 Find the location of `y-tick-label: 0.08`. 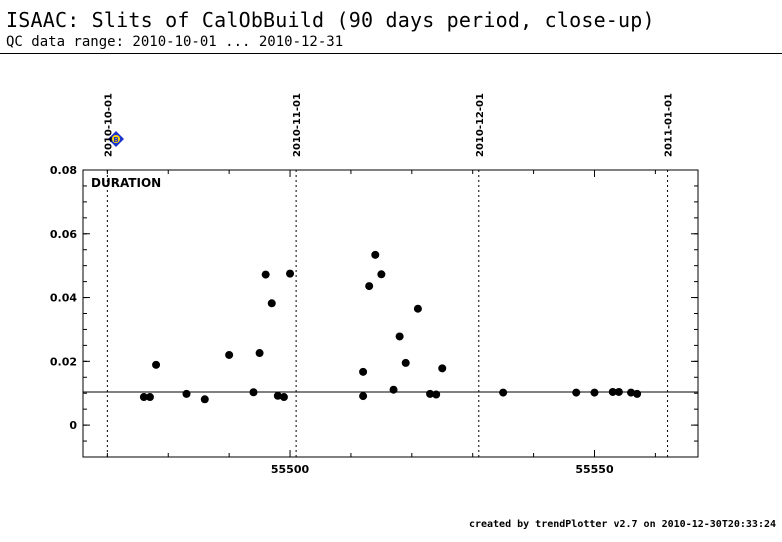

y-tick-label: 0.08 is located at coordinates (63, 170).